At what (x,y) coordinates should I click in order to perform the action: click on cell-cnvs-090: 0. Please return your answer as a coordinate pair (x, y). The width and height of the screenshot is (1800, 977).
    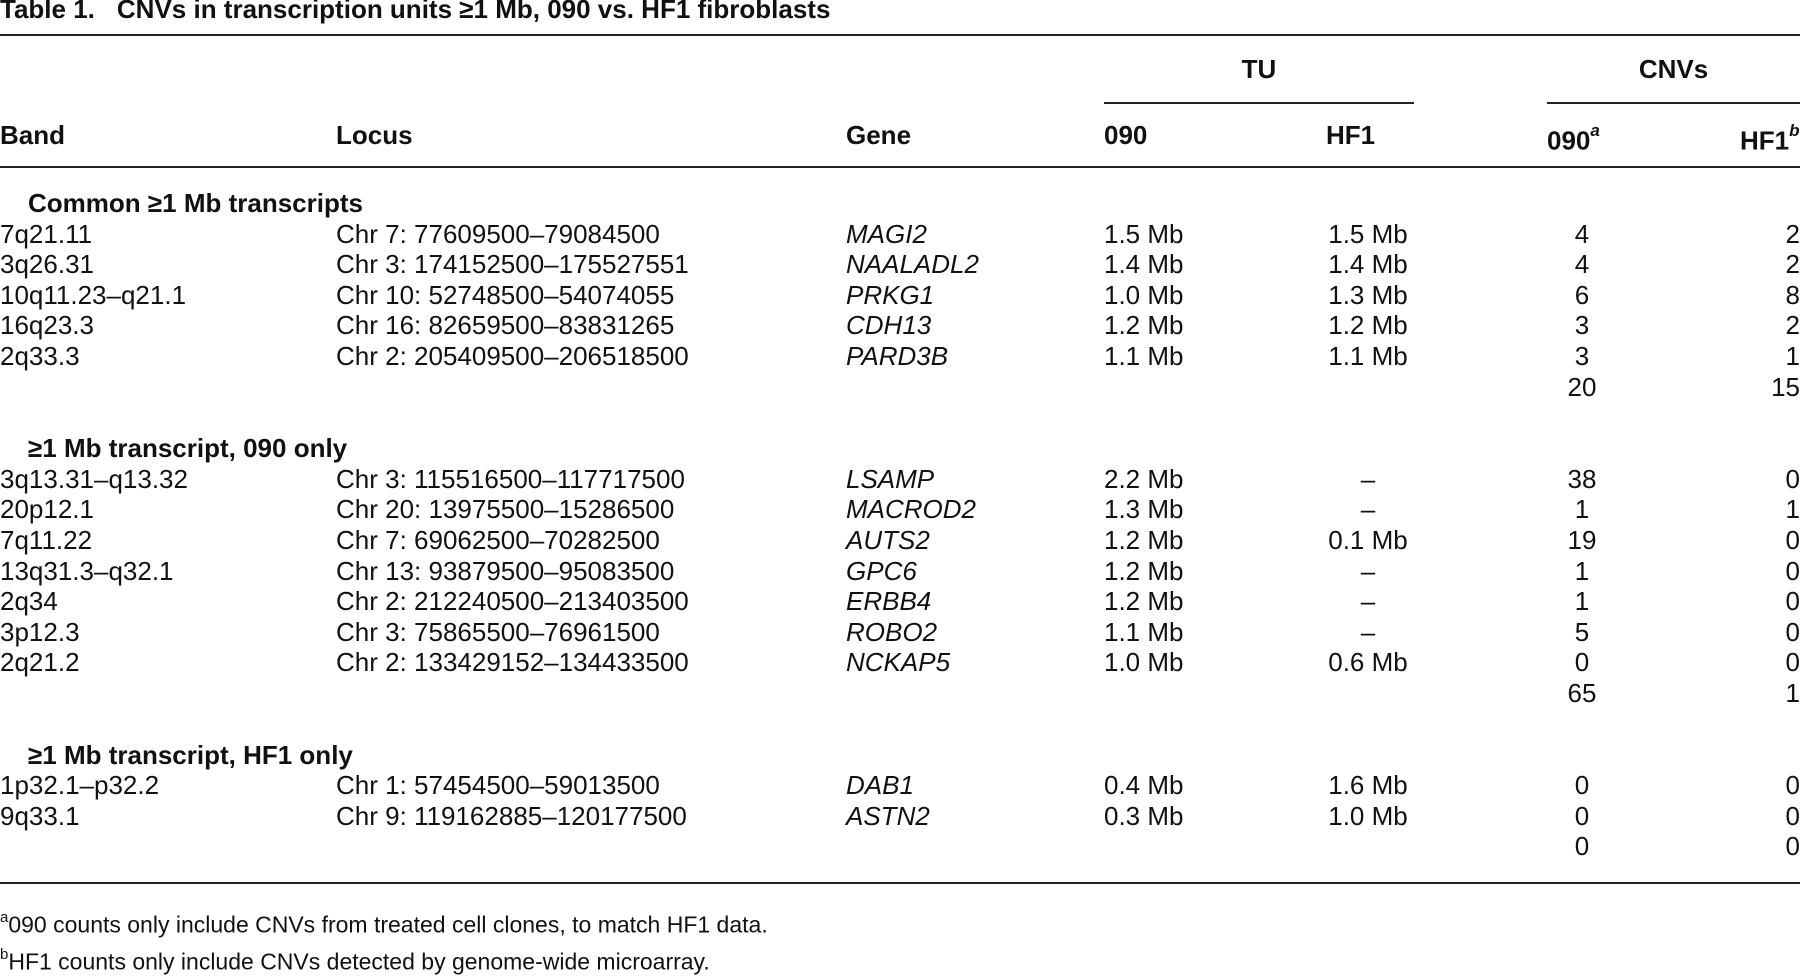
    Looking at the image, I should click on (1582, 815).